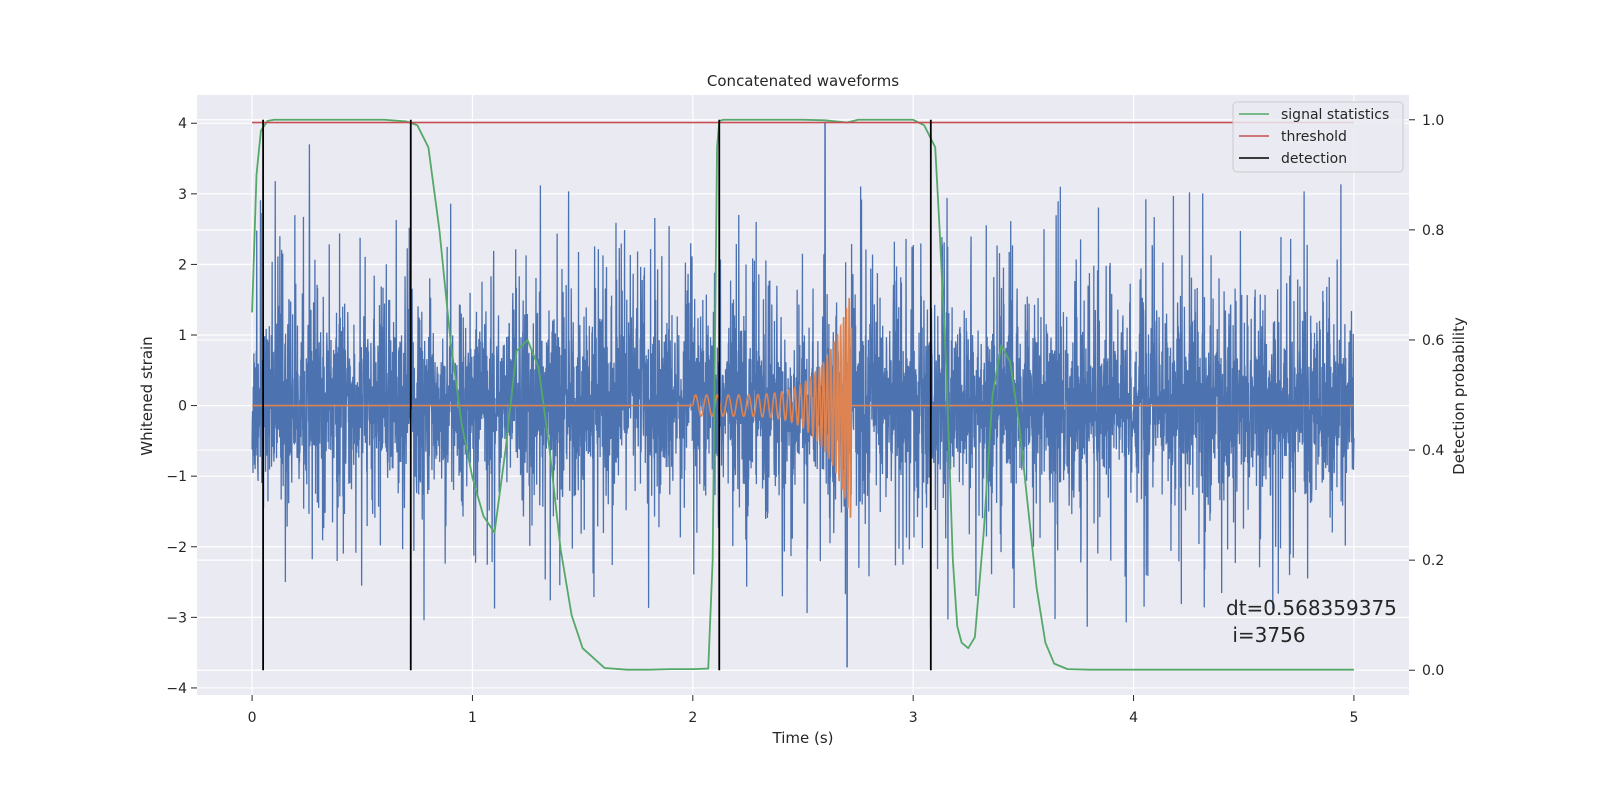 The width and height of the screenshot is (1600, 804). What do you see at coordinates (1426, 396) in the screenshot?
I see `right-axis: 1.0 0.8 0.6 0.4 0.2 0.0` at bounding box center [1426, 396].